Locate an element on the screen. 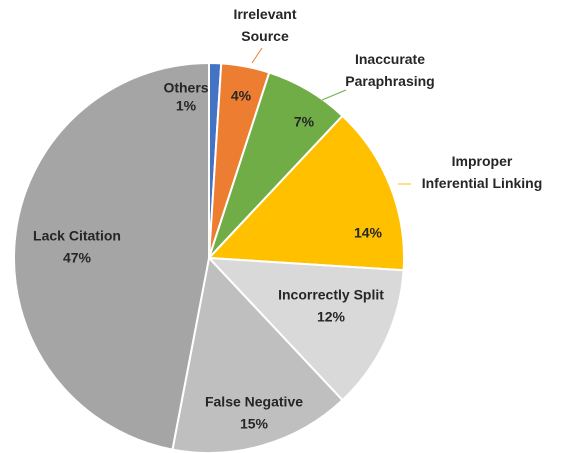  slice-label: Others is located at coordinates (185, 88).